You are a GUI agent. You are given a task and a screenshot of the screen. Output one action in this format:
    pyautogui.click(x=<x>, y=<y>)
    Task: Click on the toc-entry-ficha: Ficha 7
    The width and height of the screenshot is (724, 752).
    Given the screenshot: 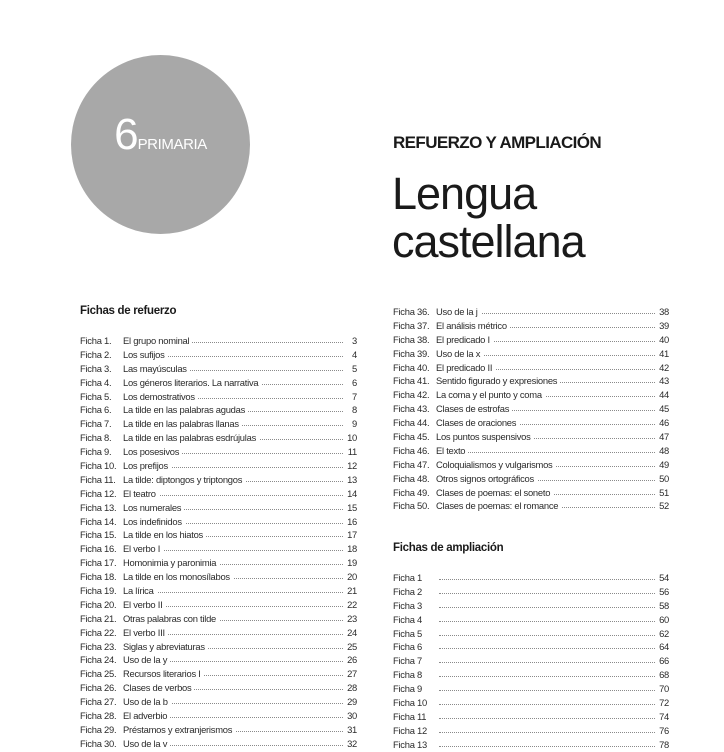 What is the action you would take?
    pyautogui.click(x=407, y=661)
    